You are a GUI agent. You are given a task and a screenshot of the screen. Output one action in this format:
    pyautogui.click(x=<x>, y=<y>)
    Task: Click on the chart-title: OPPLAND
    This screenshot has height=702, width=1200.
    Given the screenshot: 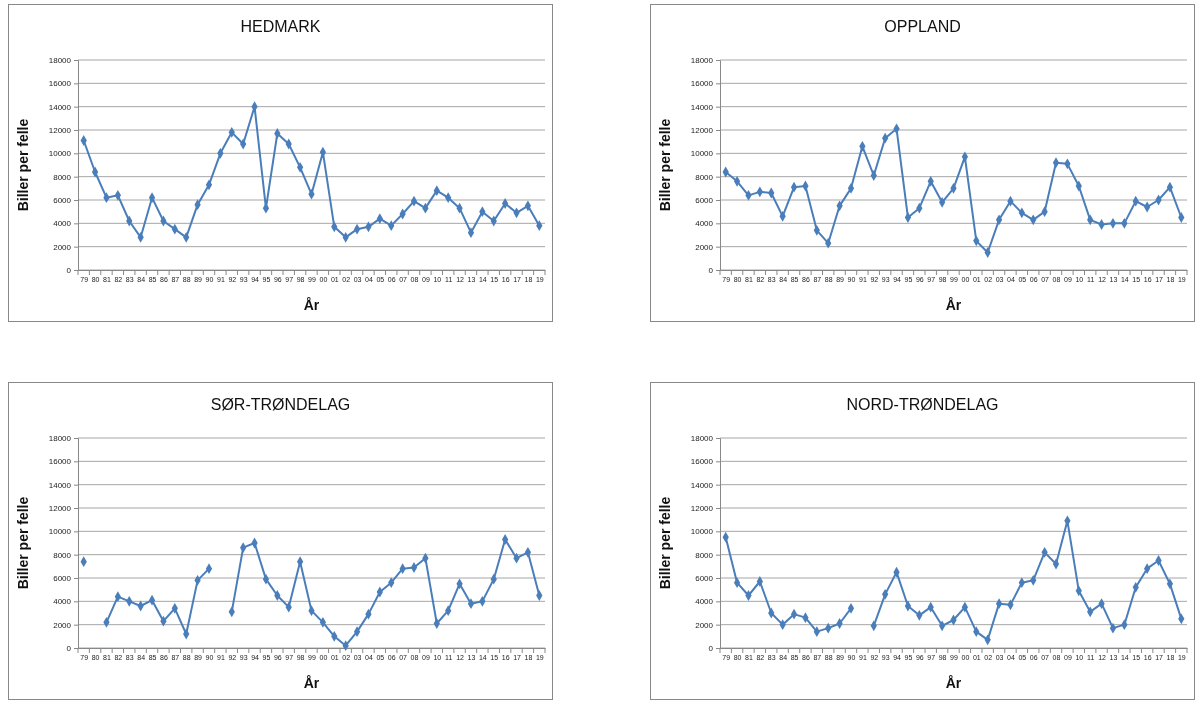 What is the action you would take?
    pyautogui.click(x=922, y=26)
    